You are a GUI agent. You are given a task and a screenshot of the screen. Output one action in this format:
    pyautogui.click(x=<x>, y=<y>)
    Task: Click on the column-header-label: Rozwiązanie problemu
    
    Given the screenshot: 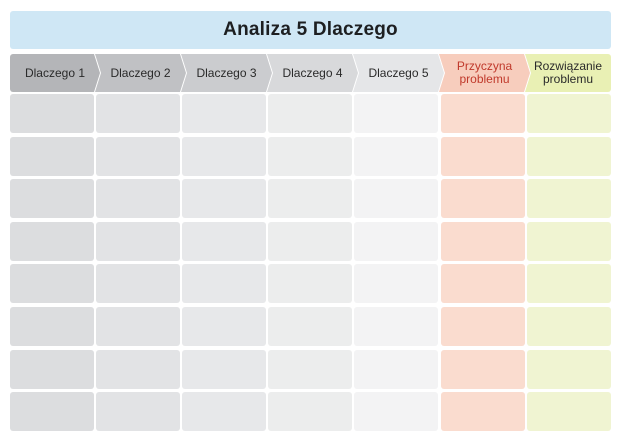 What is the action you would take?
    pyautogui.click(x=568, y=72)
    